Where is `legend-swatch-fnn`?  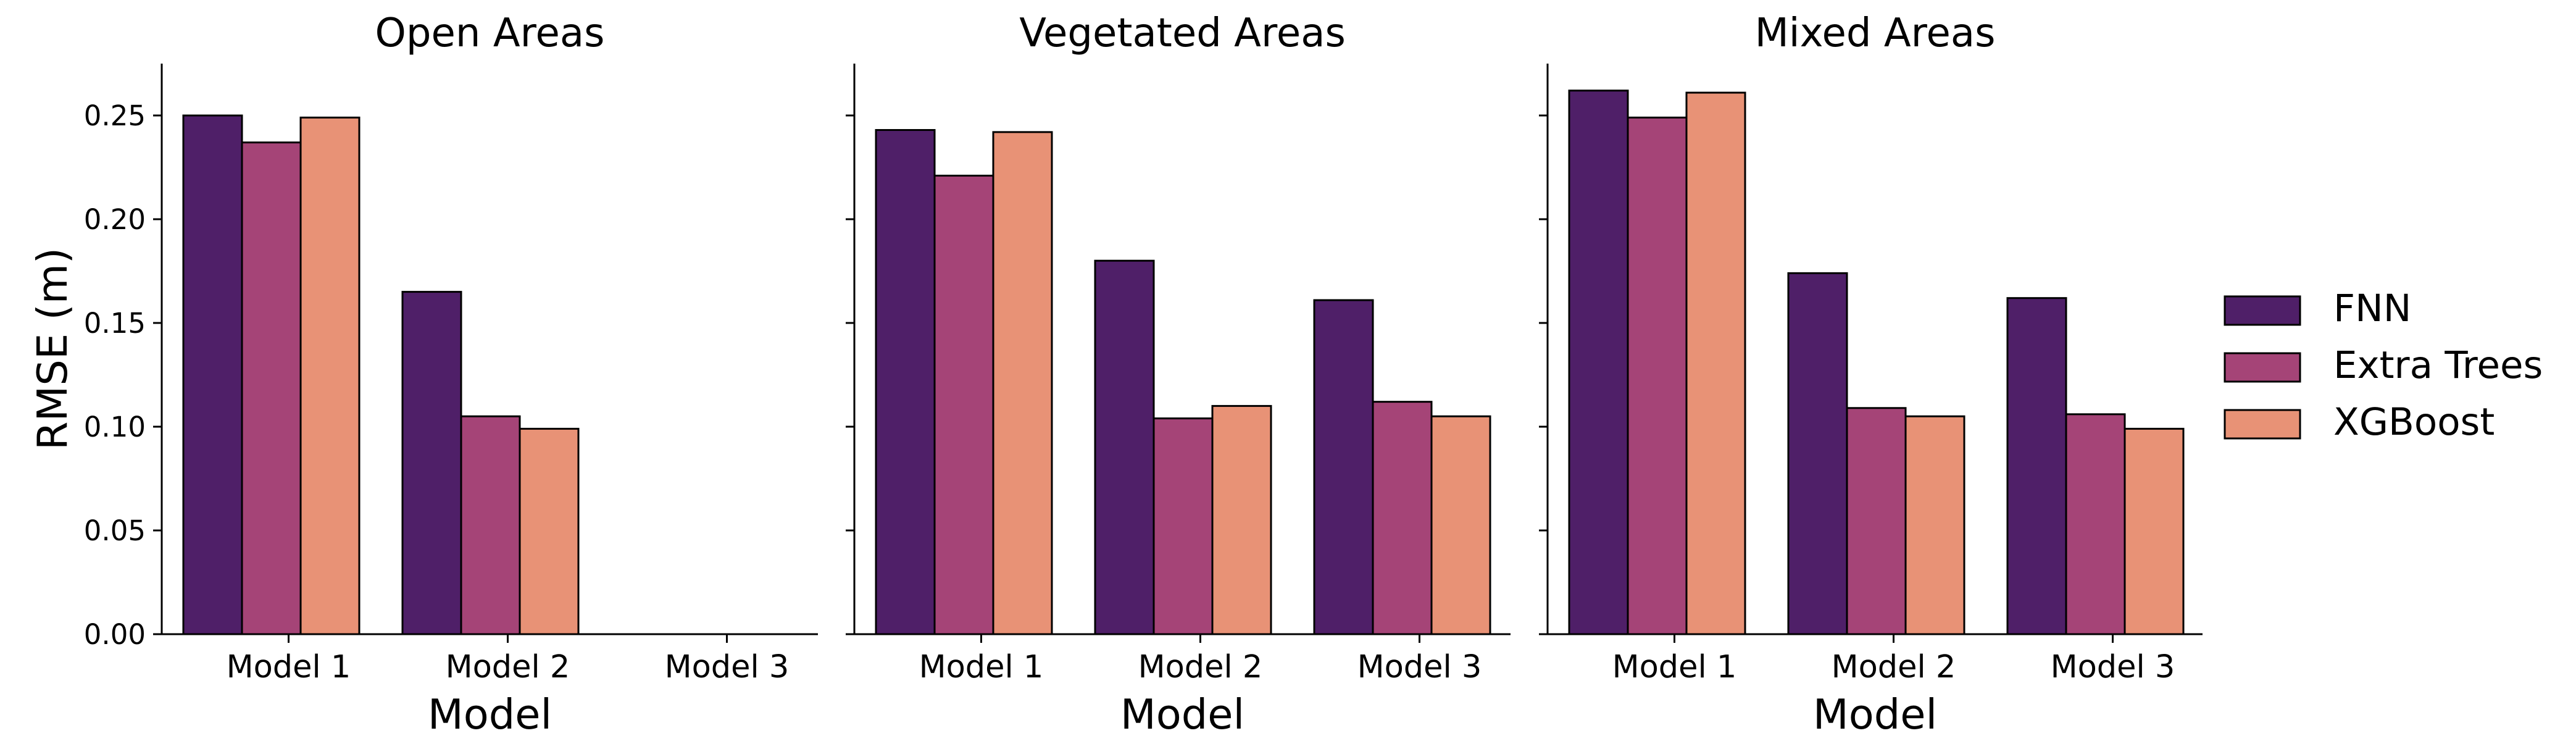 legend-swatch-fnn is located at coordinates (2262, 310).